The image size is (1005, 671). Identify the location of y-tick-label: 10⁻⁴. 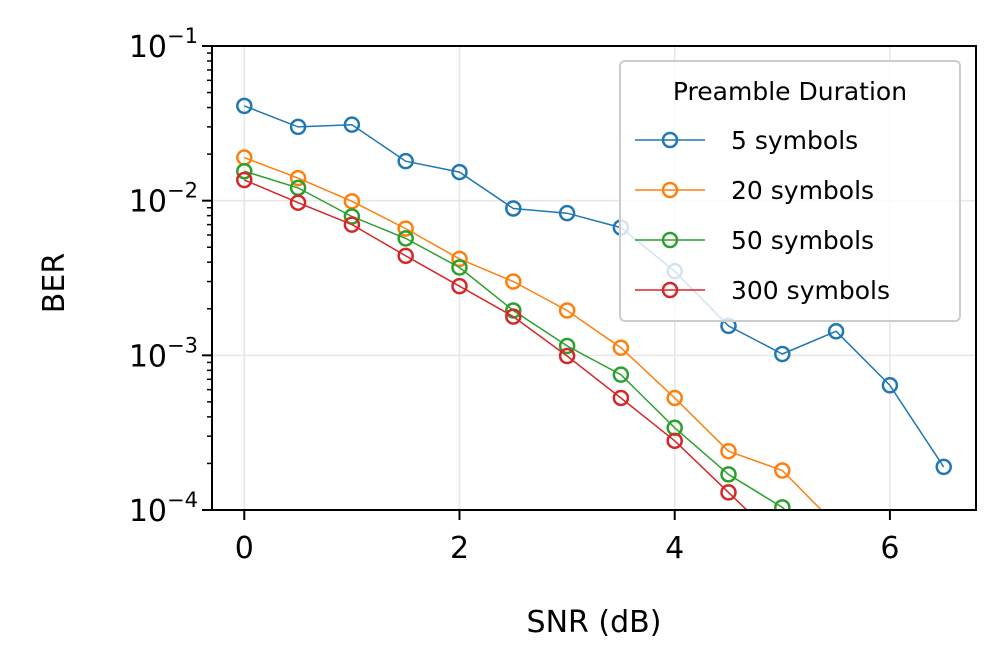
(163, 508).